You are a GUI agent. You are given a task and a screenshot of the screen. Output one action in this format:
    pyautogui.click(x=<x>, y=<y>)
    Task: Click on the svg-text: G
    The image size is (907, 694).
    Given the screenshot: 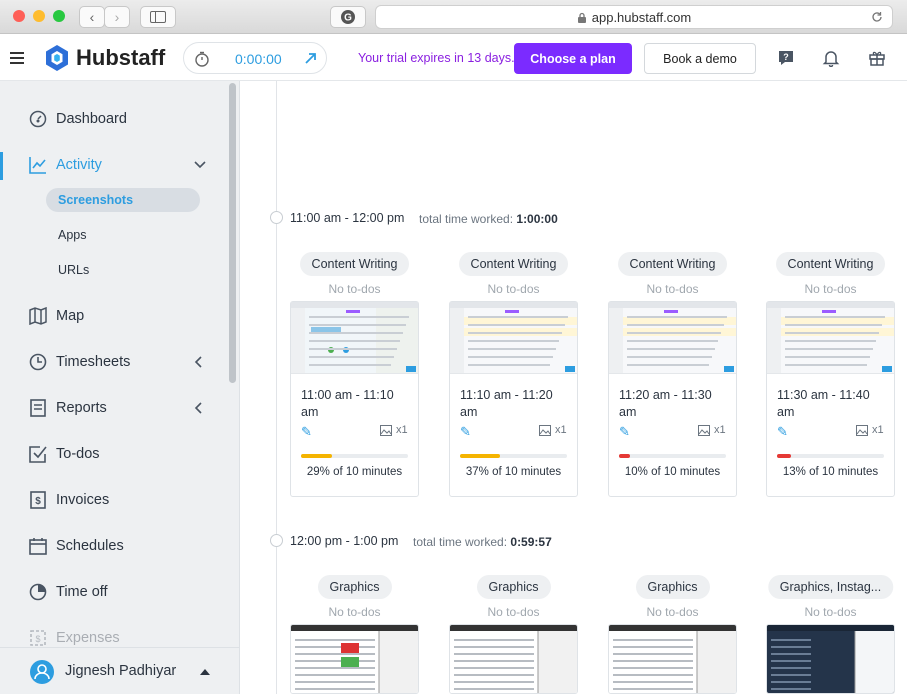 What is the action you would take?
    pyautogui.click(x=348, y=18)
    